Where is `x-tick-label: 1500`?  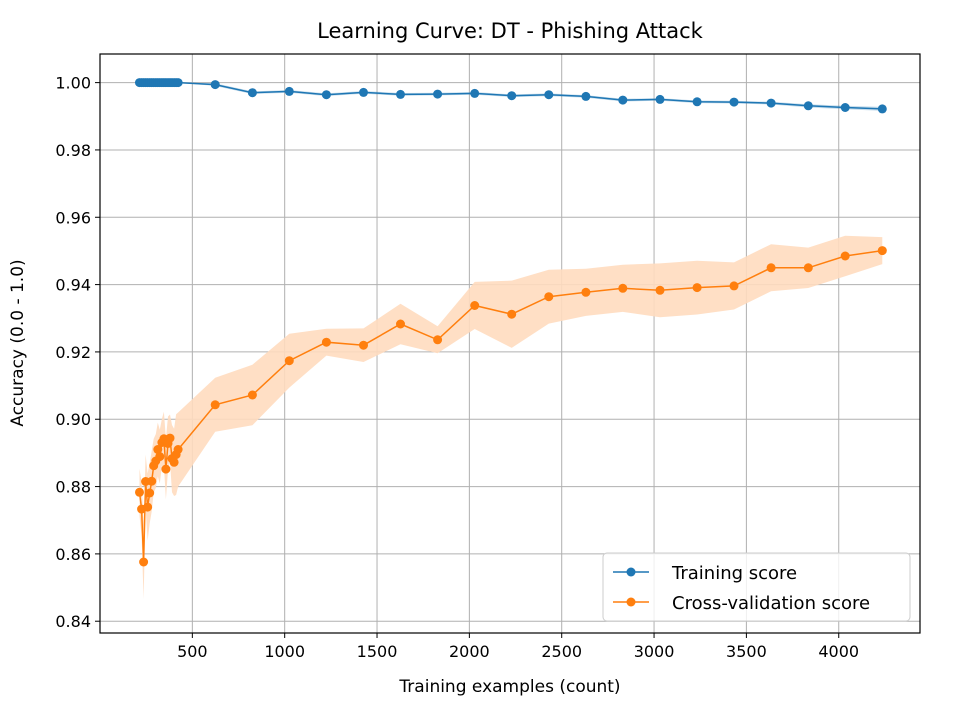 x-tick-label: 1500 is located at coordinates (377, 651).